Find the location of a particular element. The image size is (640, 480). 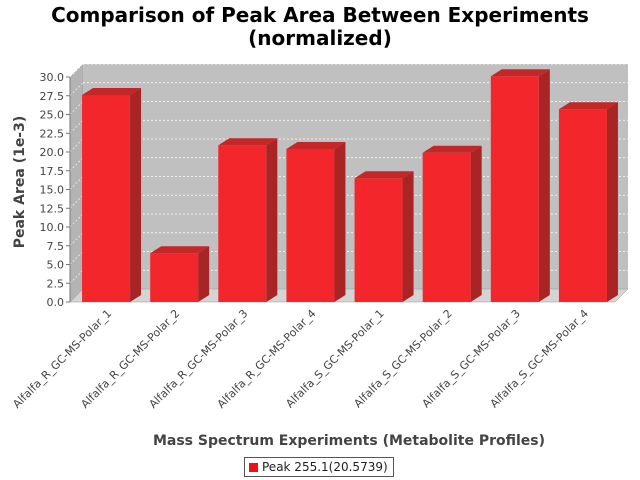

y-tick-label: 22.5 is located at coordinates (52, 133).